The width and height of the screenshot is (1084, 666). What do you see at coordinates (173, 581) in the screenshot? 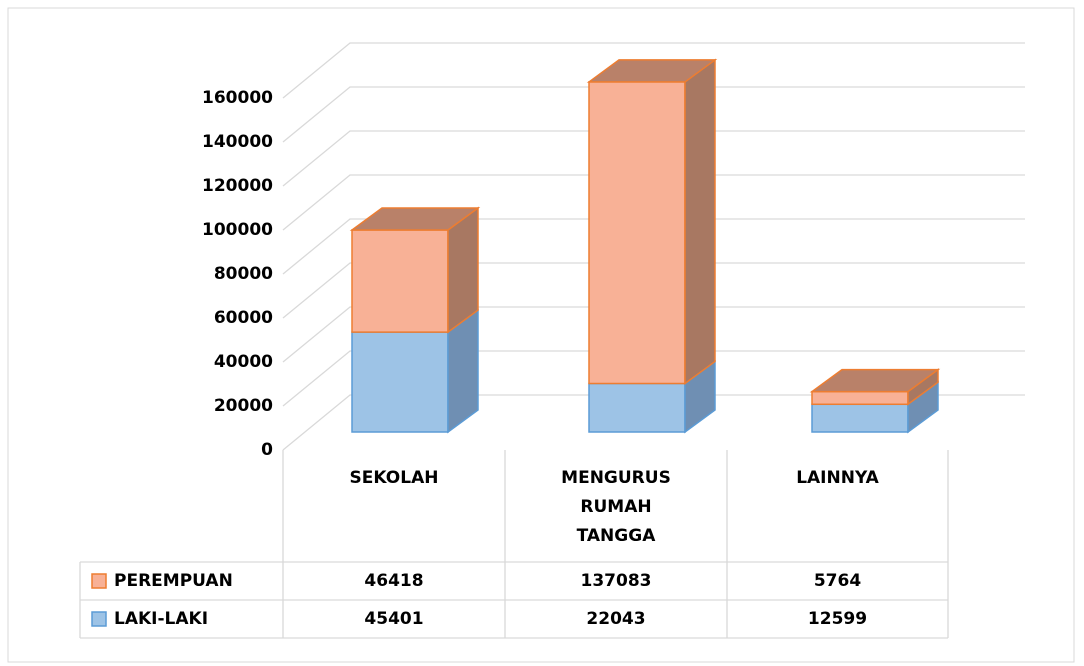
I see `legend-label: PEREMPUAN` at bounding box center [173, 581].